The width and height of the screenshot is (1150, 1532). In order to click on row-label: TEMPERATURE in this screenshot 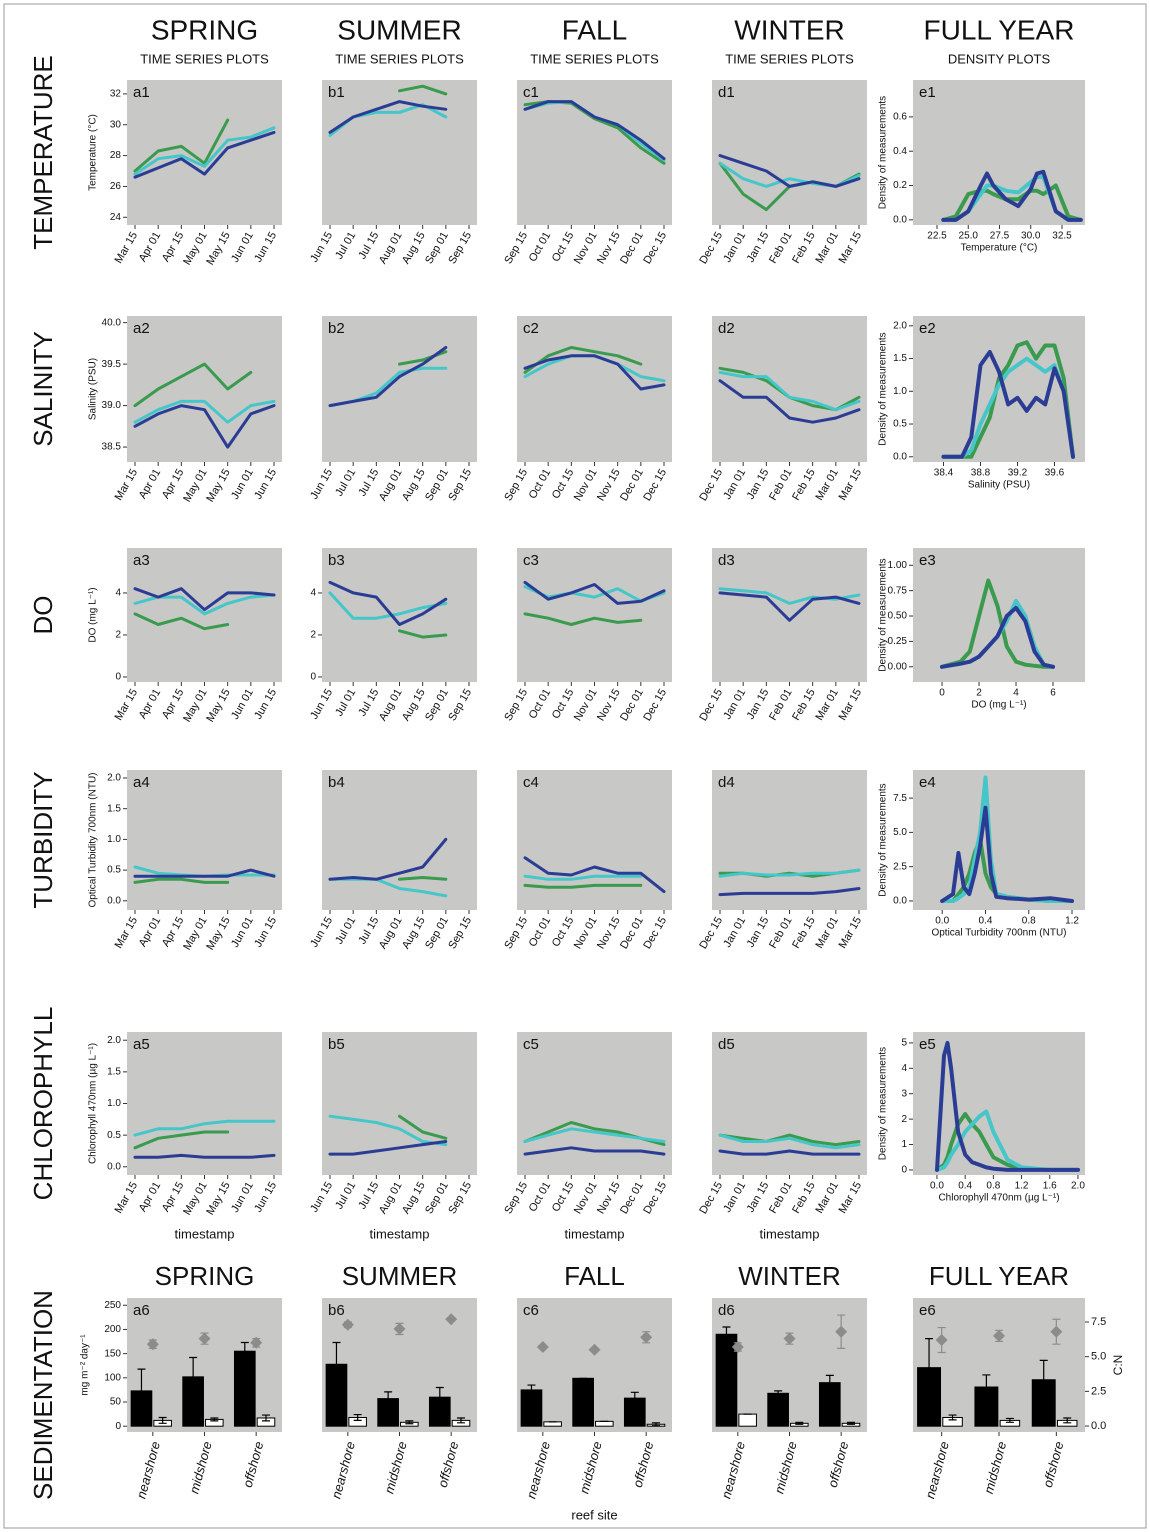, I will do `click(43, 152)`.